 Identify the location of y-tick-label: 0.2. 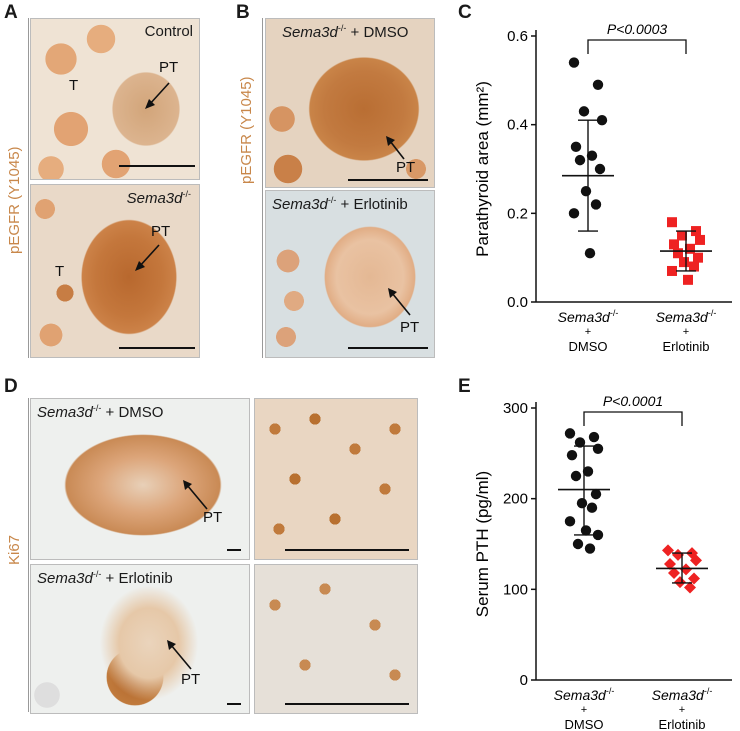
(517, 213).